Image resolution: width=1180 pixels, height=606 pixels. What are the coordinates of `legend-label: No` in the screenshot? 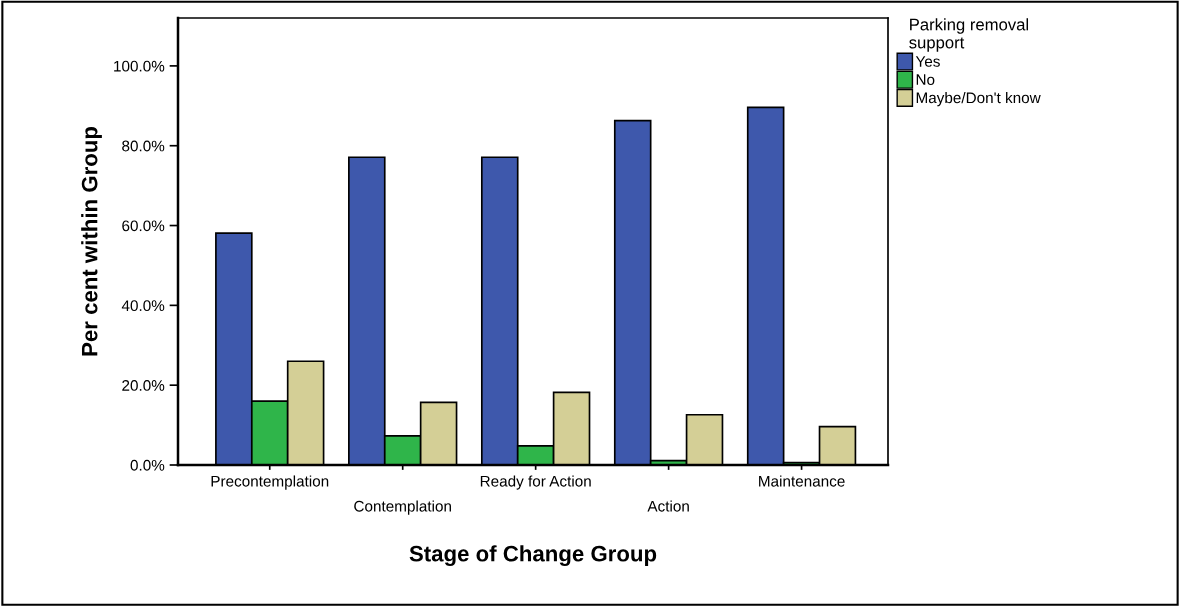 It's located at (925, 80).